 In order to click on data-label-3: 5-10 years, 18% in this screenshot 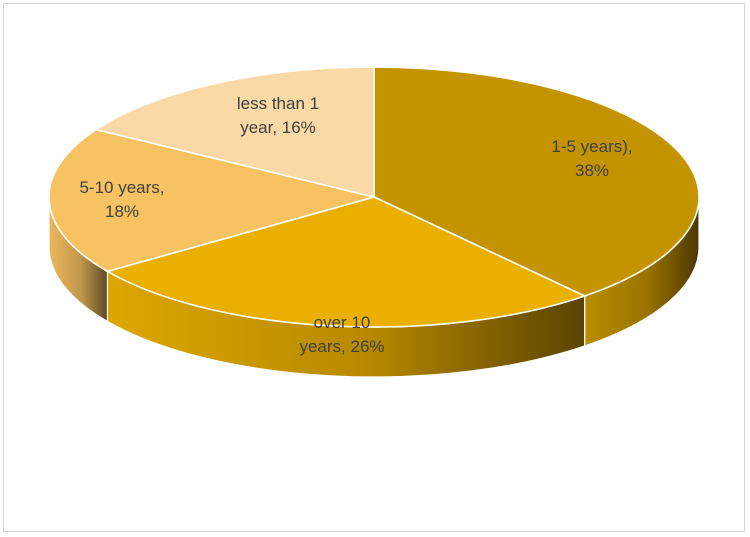, I will do `click(121, 199)`.